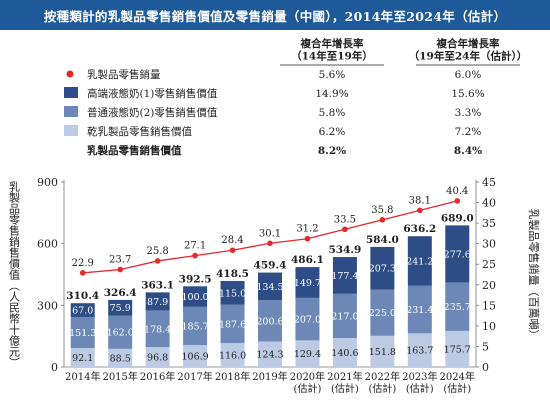 This screenshot has width=550, height=406. I want to click on bar-value-label: 116.0, so click(232, 356).